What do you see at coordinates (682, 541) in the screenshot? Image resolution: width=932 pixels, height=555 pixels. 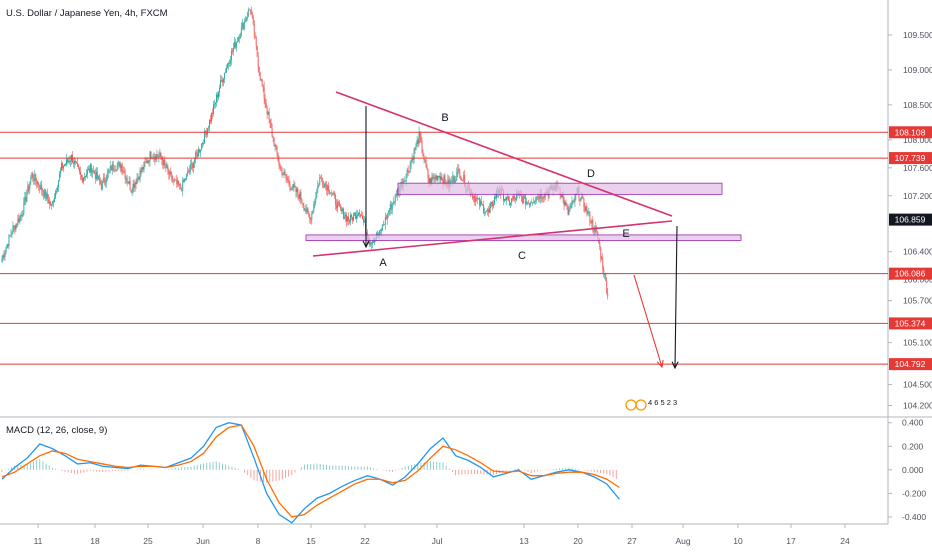 I see `time-axis-label: Aug` at bounding box center [682, 541].